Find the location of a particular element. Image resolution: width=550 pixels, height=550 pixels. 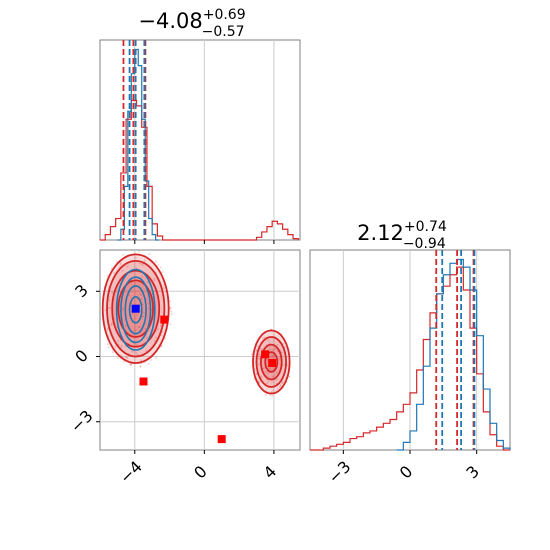

marginal-y-tick-label: −3 is located at coordinates (339, 472).